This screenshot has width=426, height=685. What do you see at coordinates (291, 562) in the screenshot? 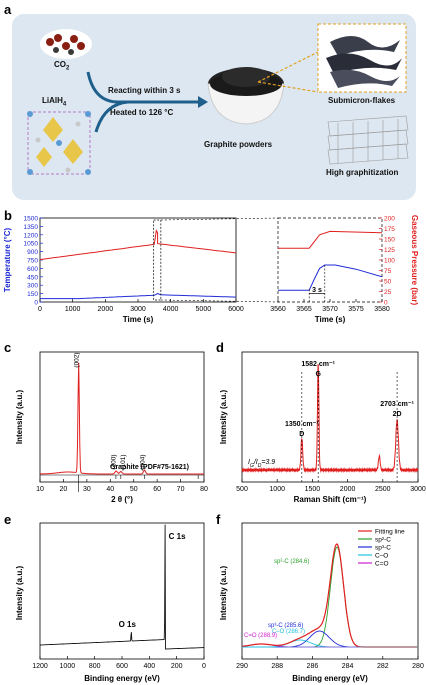
I see `sp2-annotation: sp²-C (284.6)` at bounding box center [291, 562].